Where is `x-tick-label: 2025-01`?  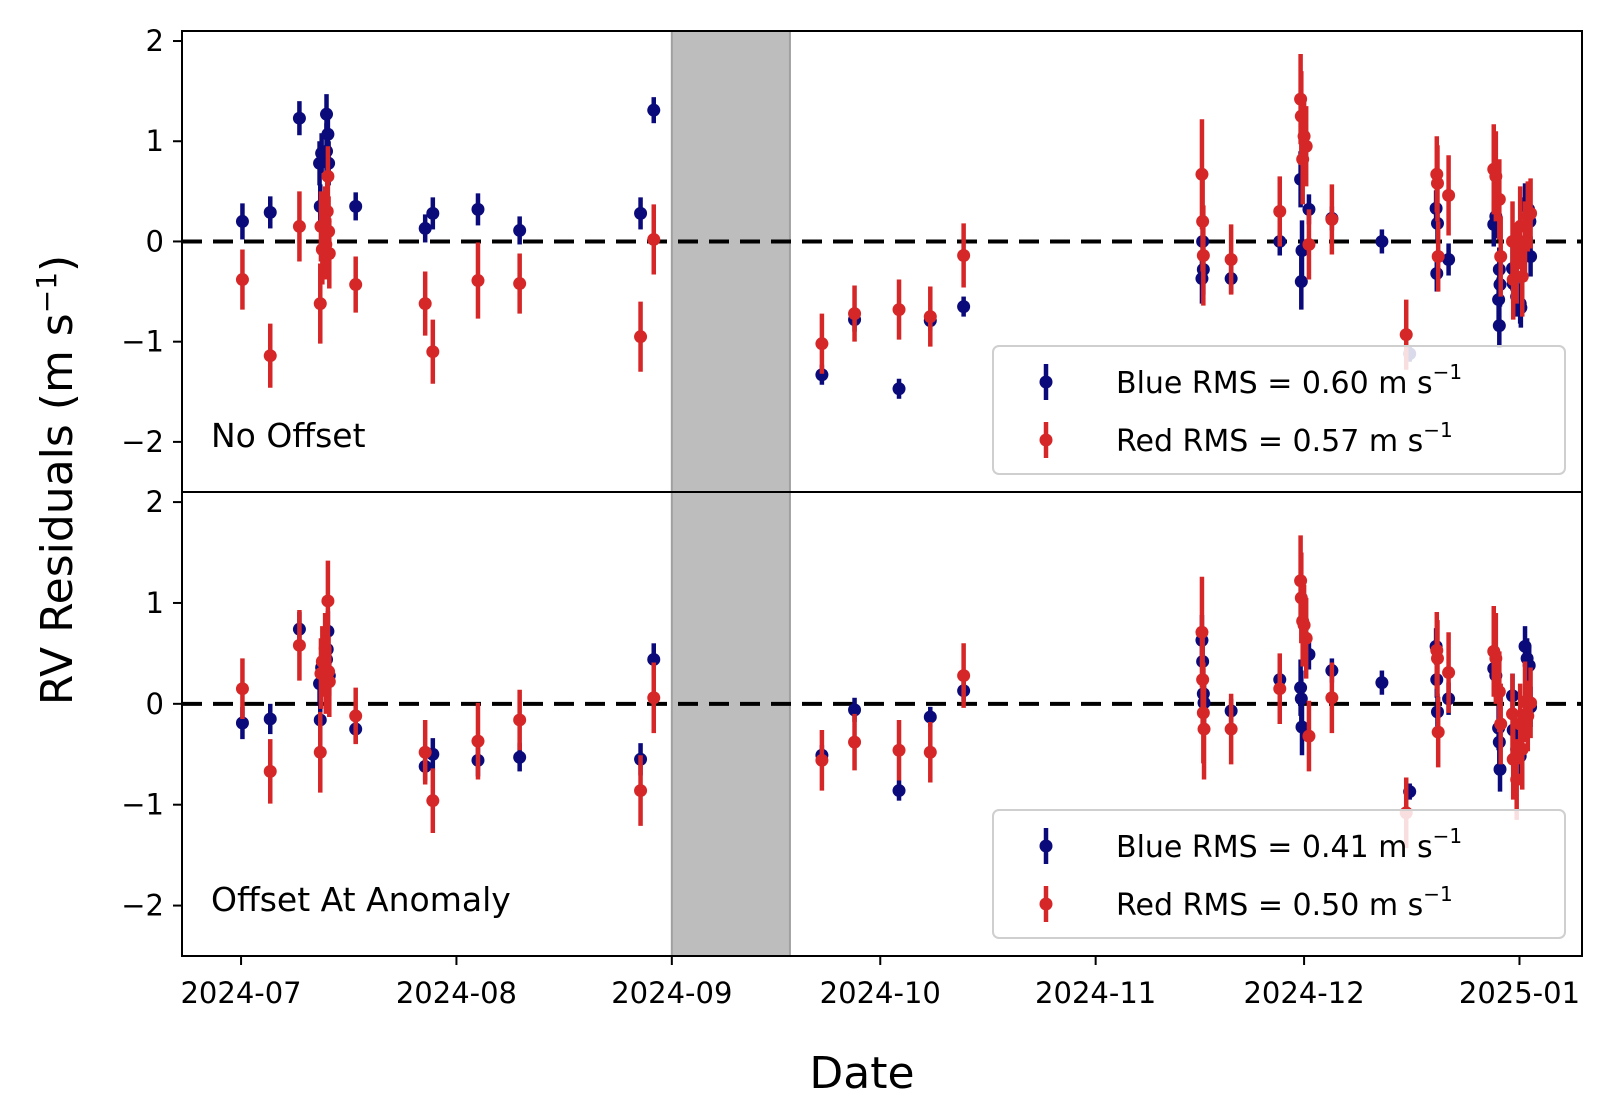 x-tick-label: 2025-01 is located at coordinates (1519, 993).